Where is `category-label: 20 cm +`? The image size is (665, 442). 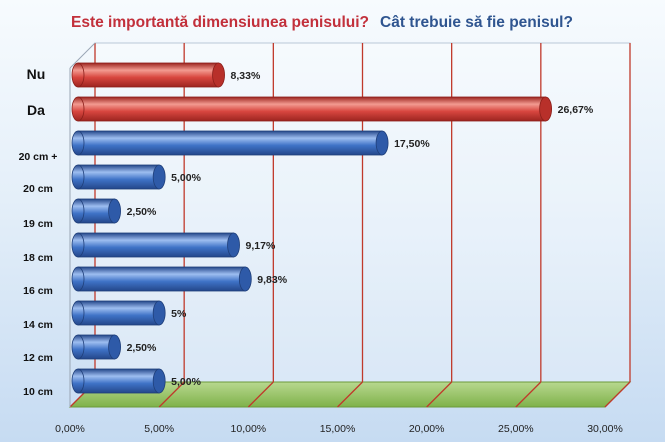 category-label: 20 cm + is located at coordinates (38, 157).